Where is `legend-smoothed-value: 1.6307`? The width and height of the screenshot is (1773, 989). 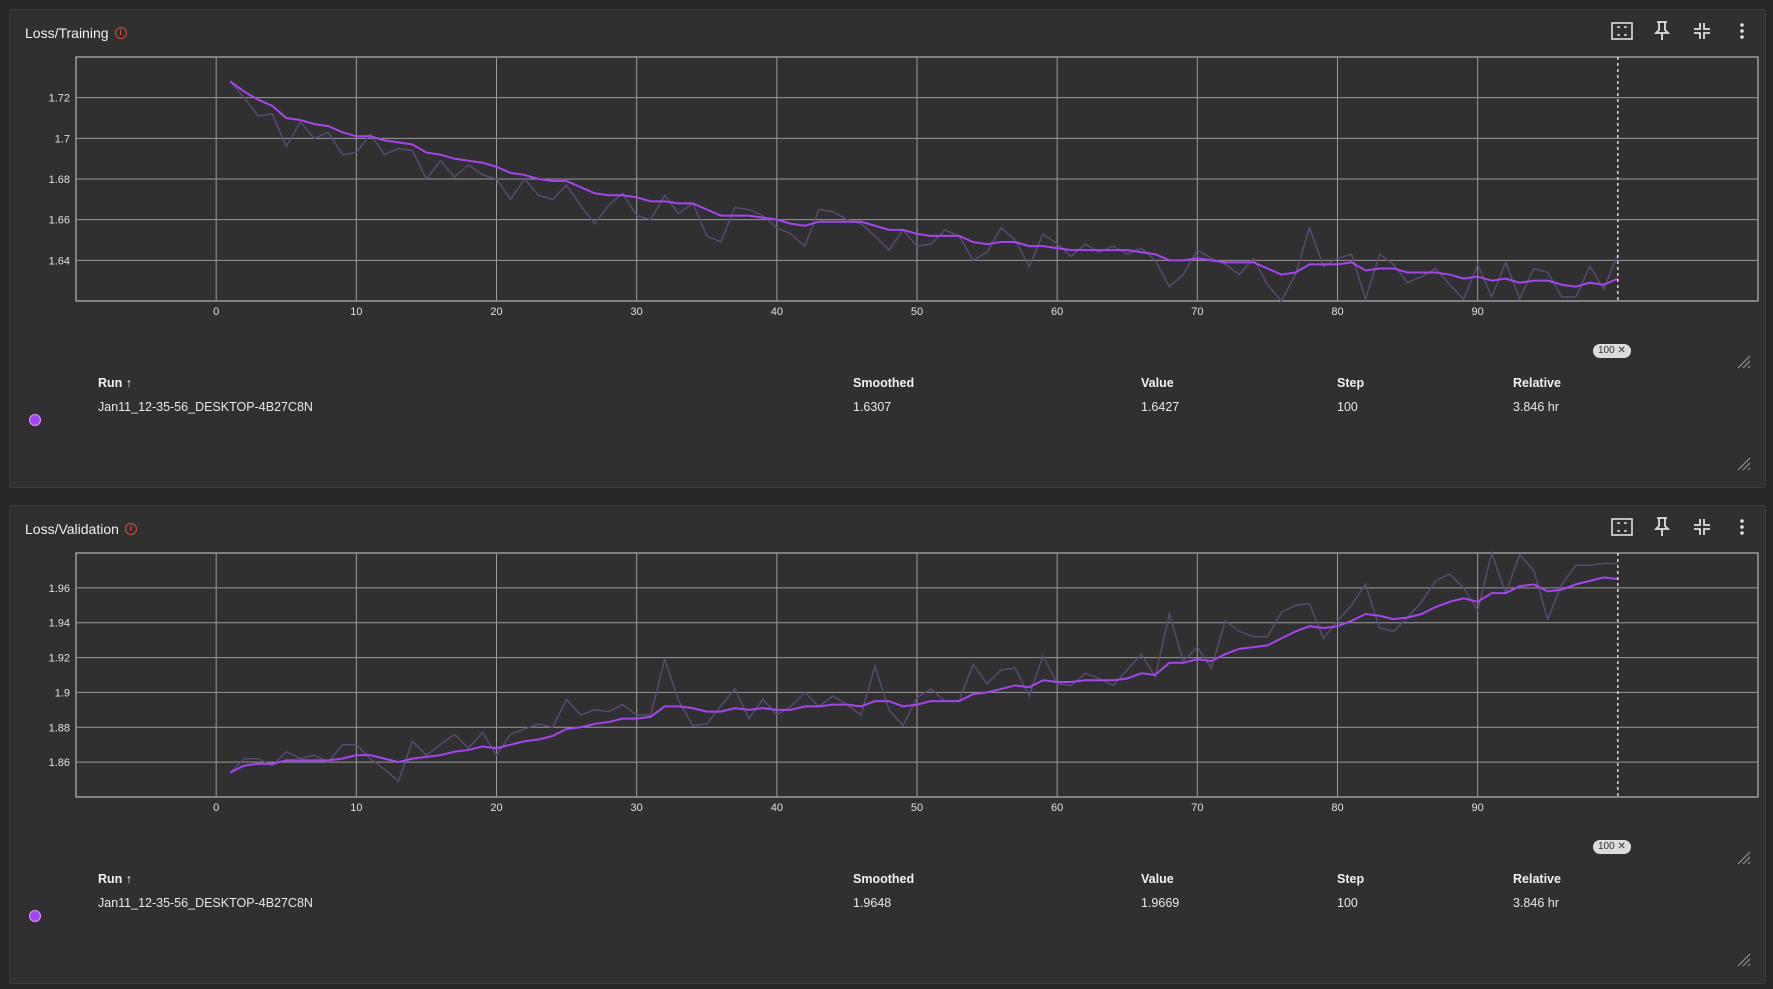
legend-smoothed-value: 1.6307 is located at coordinates (872, 407).